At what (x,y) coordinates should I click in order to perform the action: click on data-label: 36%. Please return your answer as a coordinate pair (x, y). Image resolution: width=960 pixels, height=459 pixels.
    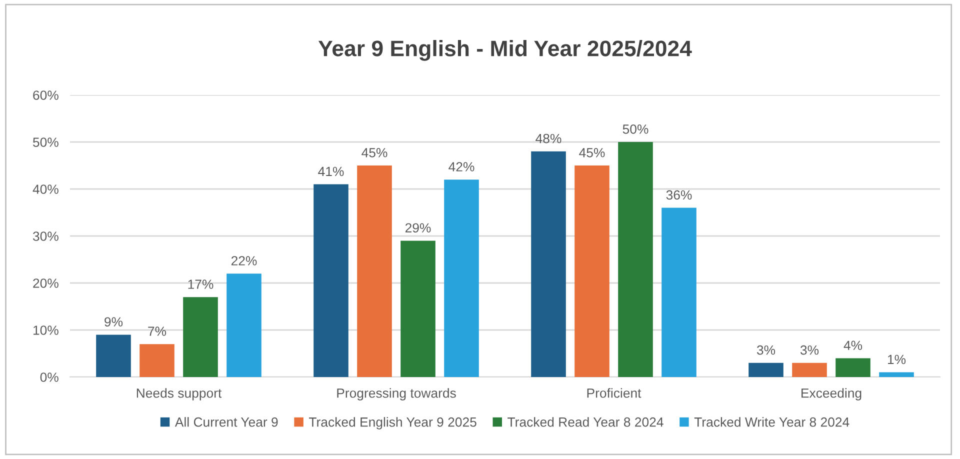
    Looking at the image, I should click on (679, 195).